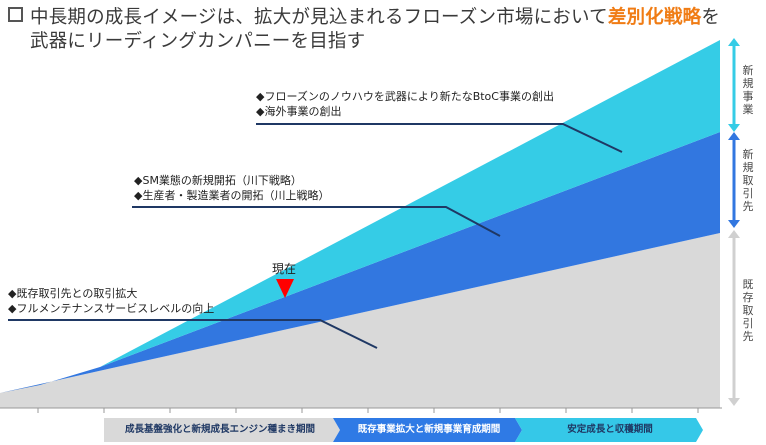 This screenshot has height=445, width=766. What do you see at coordinates (748, 310) in the screenshot?
I see `side-label-existing: 既存取引先` at bounding box center [748, 310].